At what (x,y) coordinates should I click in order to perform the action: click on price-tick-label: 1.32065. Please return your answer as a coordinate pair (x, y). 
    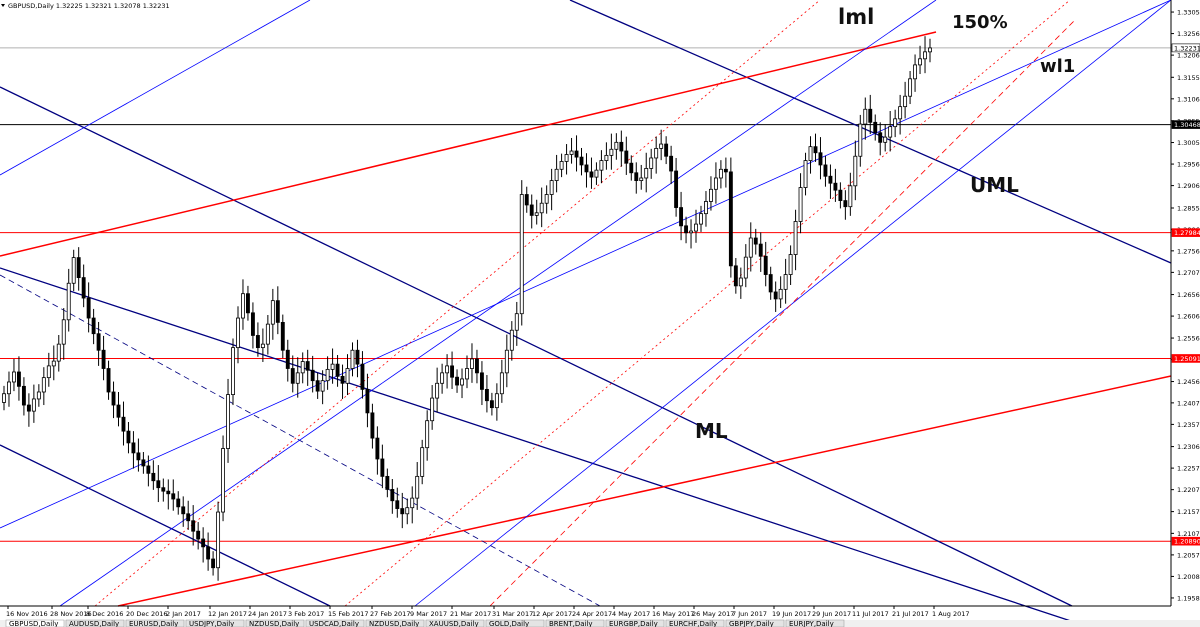
    Looking at the image, I should click on (1188, 56).